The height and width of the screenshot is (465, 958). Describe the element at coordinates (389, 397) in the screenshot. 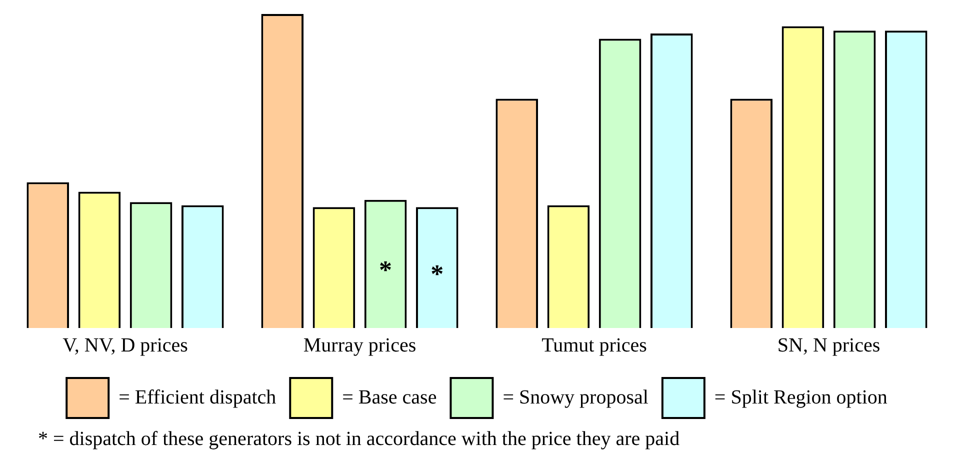

I see `legend-label: = Base case` at that location.